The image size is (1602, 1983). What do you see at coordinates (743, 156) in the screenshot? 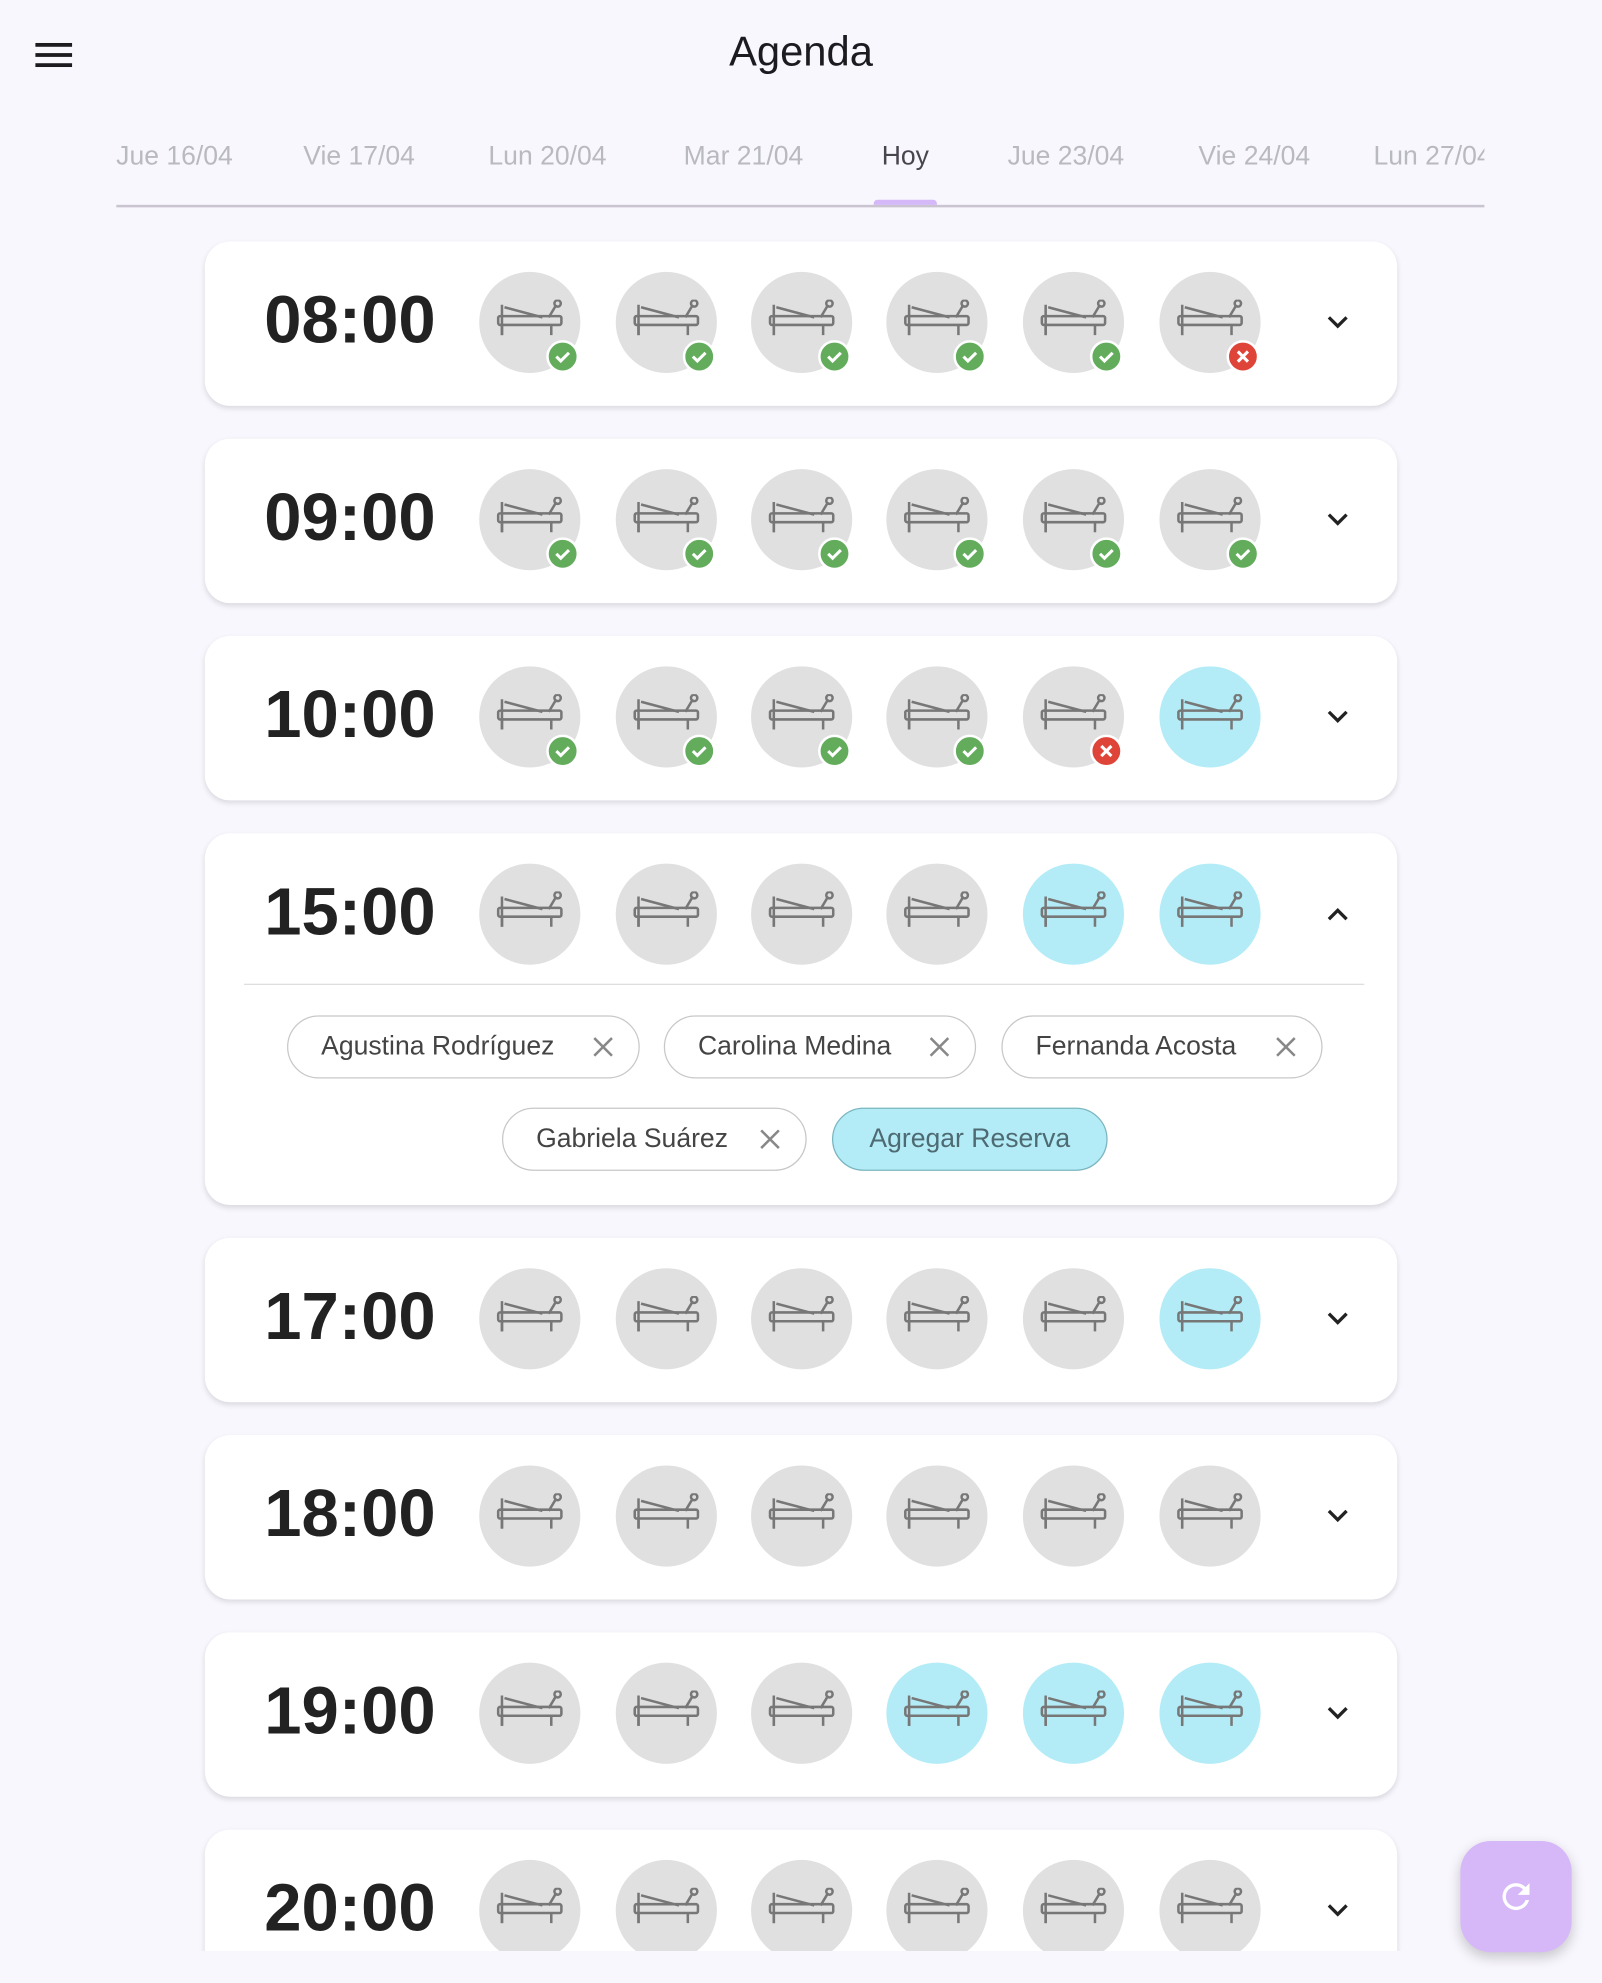
I see `tab-mar-21-04: Mar 21/04` at bounding box center [743, 156].